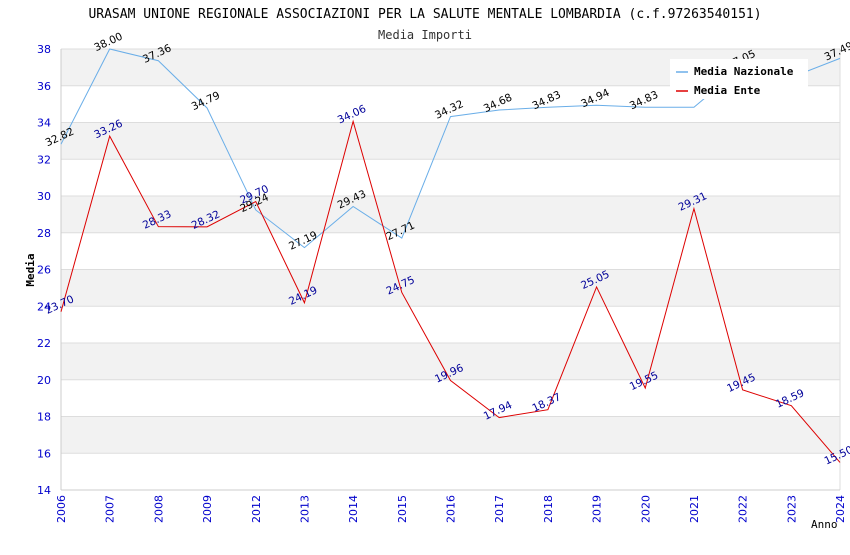 The width and height of the screenshot is (850, 555). Describe the element at coordinates (44, 233) in the screenshot. I see `y-tick-label: 28` at that location.